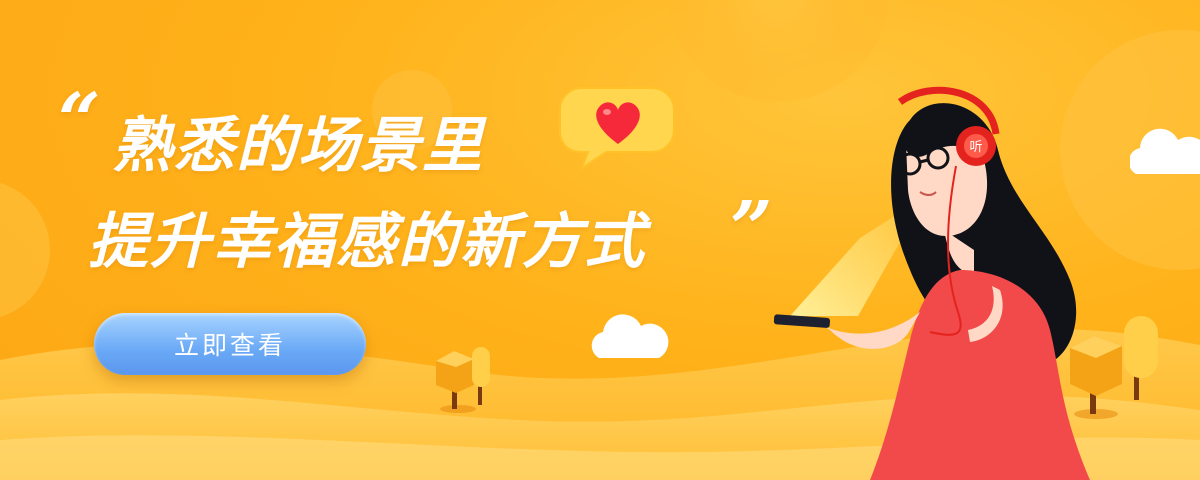 The image size is (1200, 480). Describe the element at coordinates (945, 250) in the screenshot. I see `earphone-cable` at that location.